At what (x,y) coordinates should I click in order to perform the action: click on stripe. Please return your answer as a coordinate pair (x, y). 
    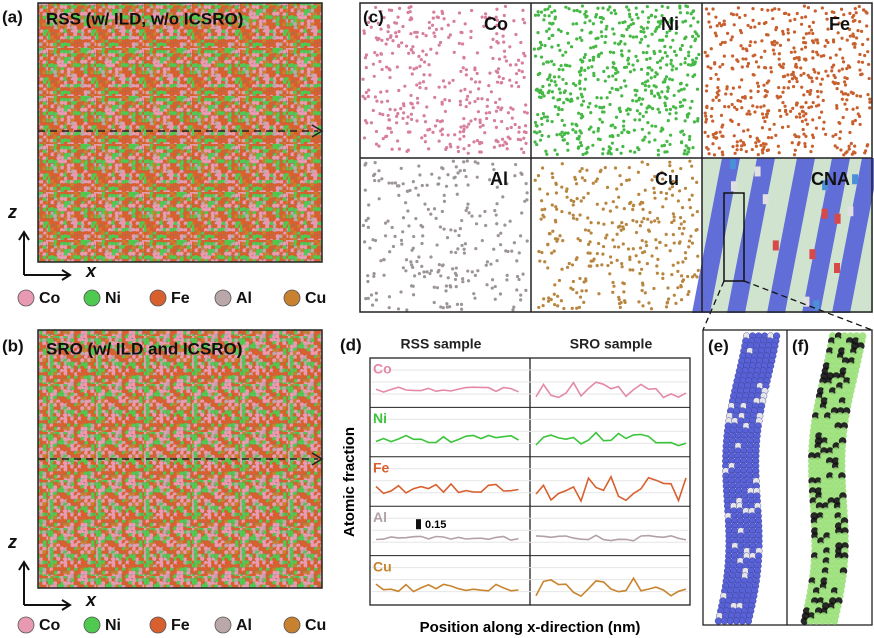
    Looking at the image, I should click on (826, 235).